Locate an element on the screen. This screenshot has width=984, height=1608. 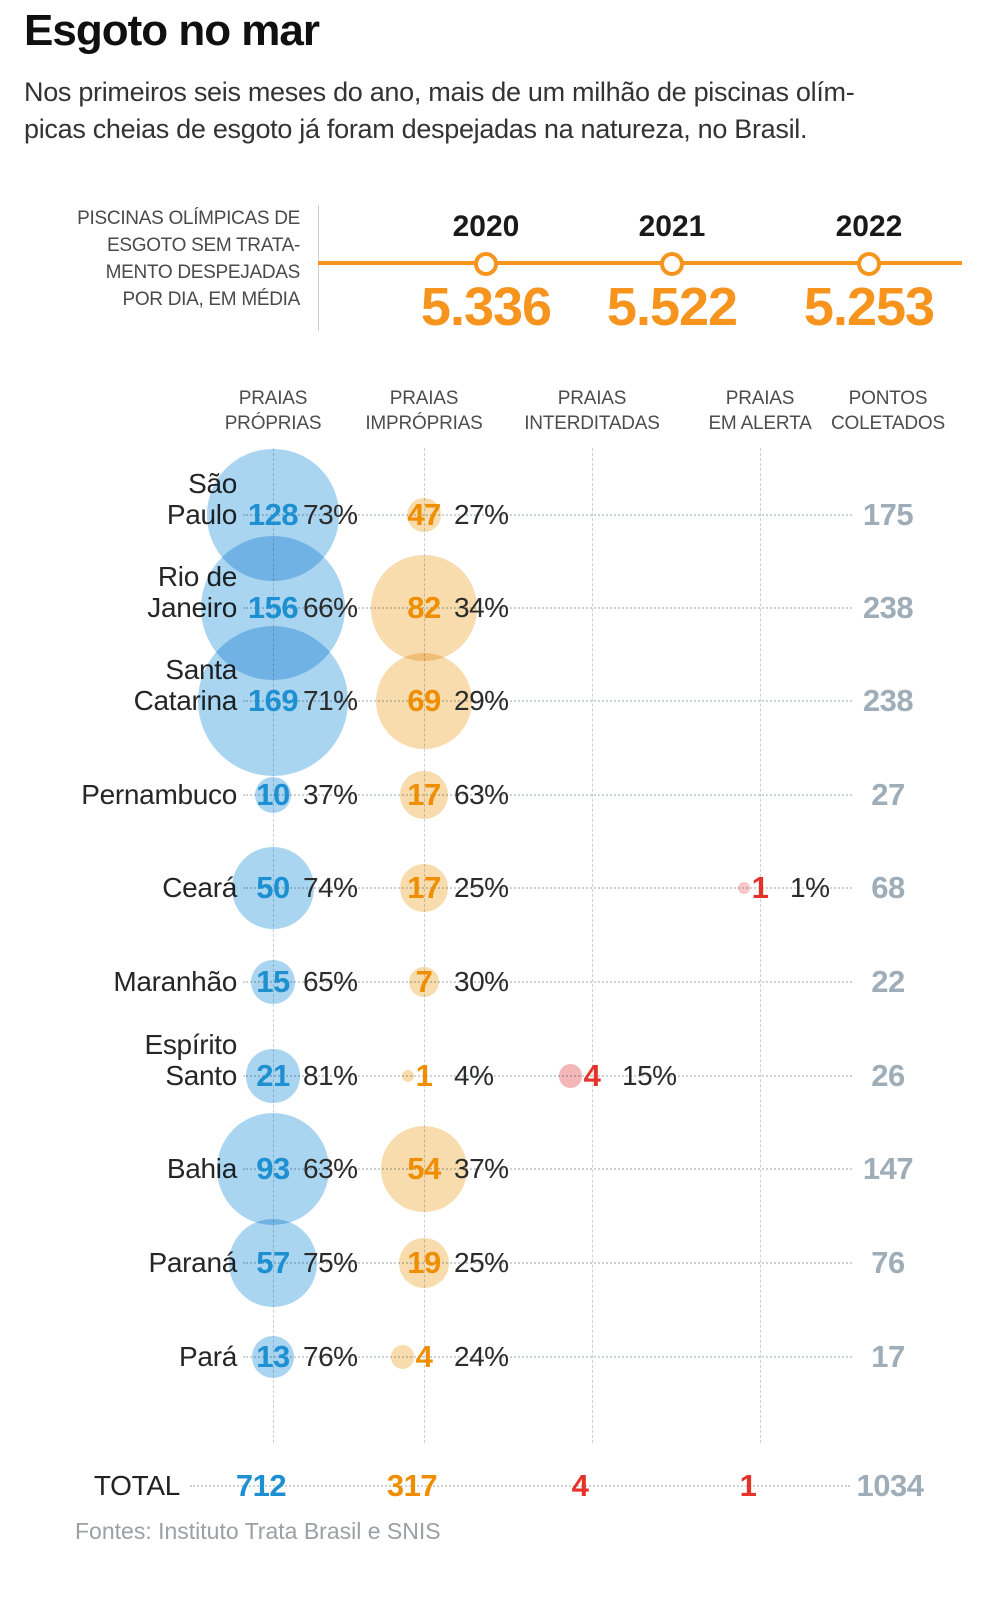
pct-proprias: 65% is located at coordinates (330, 981).